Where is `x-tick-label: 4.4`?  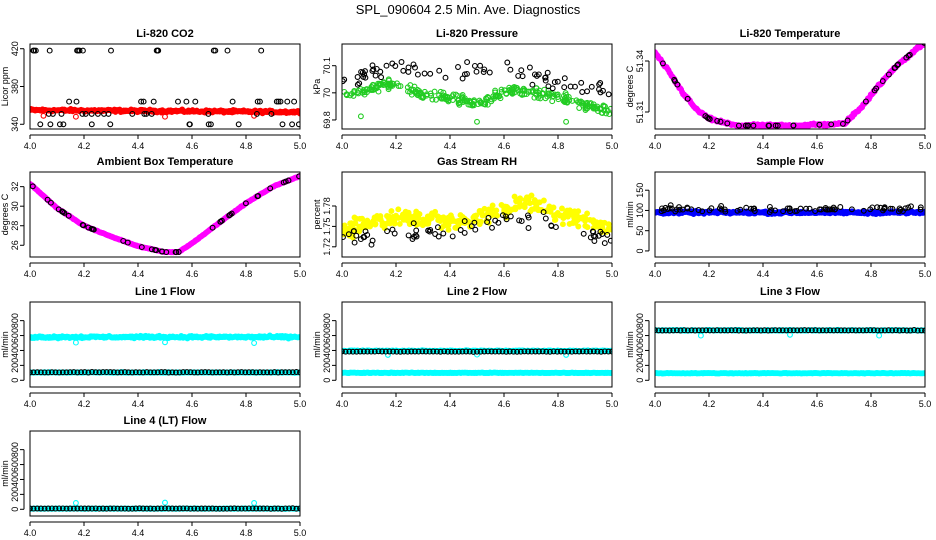 x-tick-label: 4.4 is located at coordinates (450, 404).